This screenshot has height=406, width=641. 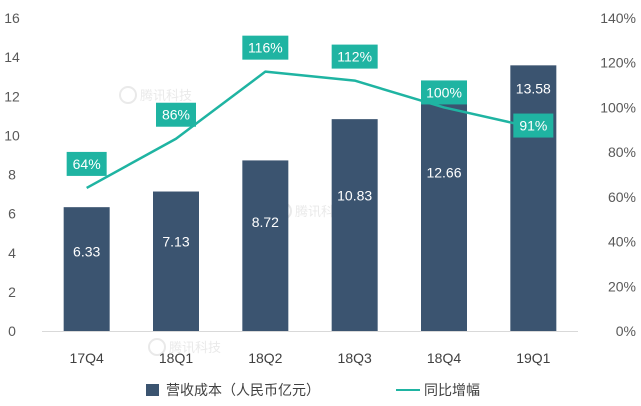 I want to click on y-left-tick-label: 6, so click(x=12, y=214).